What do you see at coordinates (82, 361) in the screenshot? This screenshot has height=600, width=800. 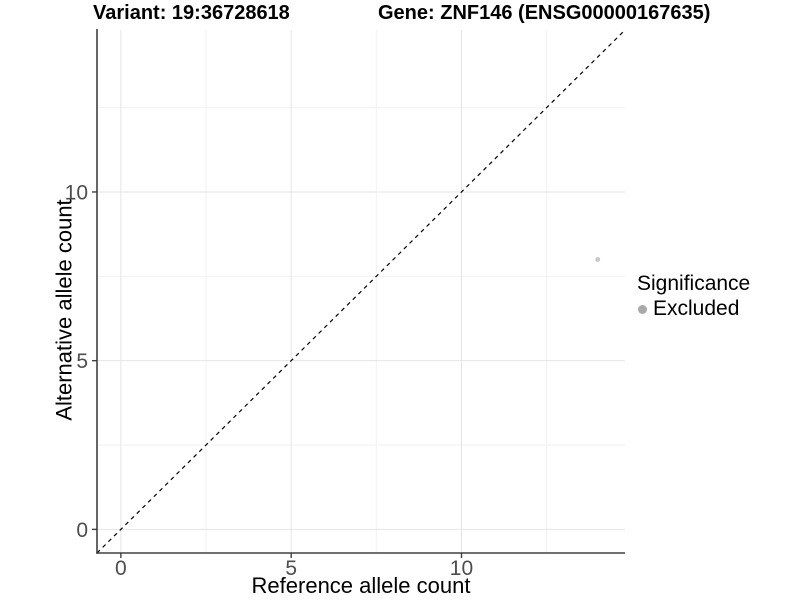 I see `y-tick-label: 5` at bounding box center [82, 361].